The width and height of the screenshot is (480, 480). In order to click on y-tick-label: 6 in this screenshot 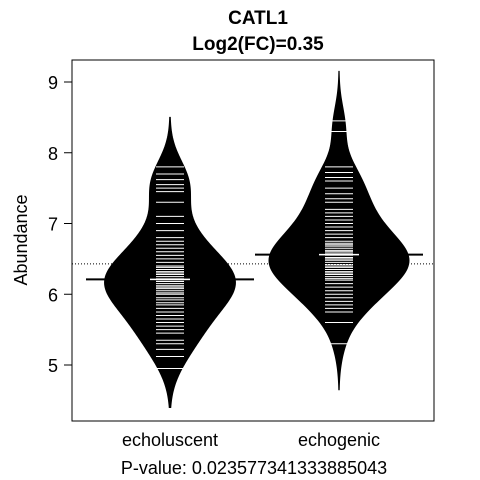, I will do `click(53, 295)`.